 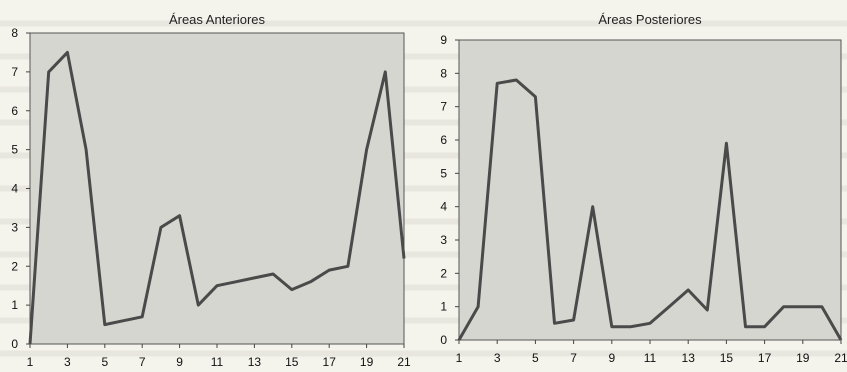 What do you see at coordinates (650, 19) in the screenshot?
I see `chart-title: Áreas Posteriores` at bounding box center [650, 19].